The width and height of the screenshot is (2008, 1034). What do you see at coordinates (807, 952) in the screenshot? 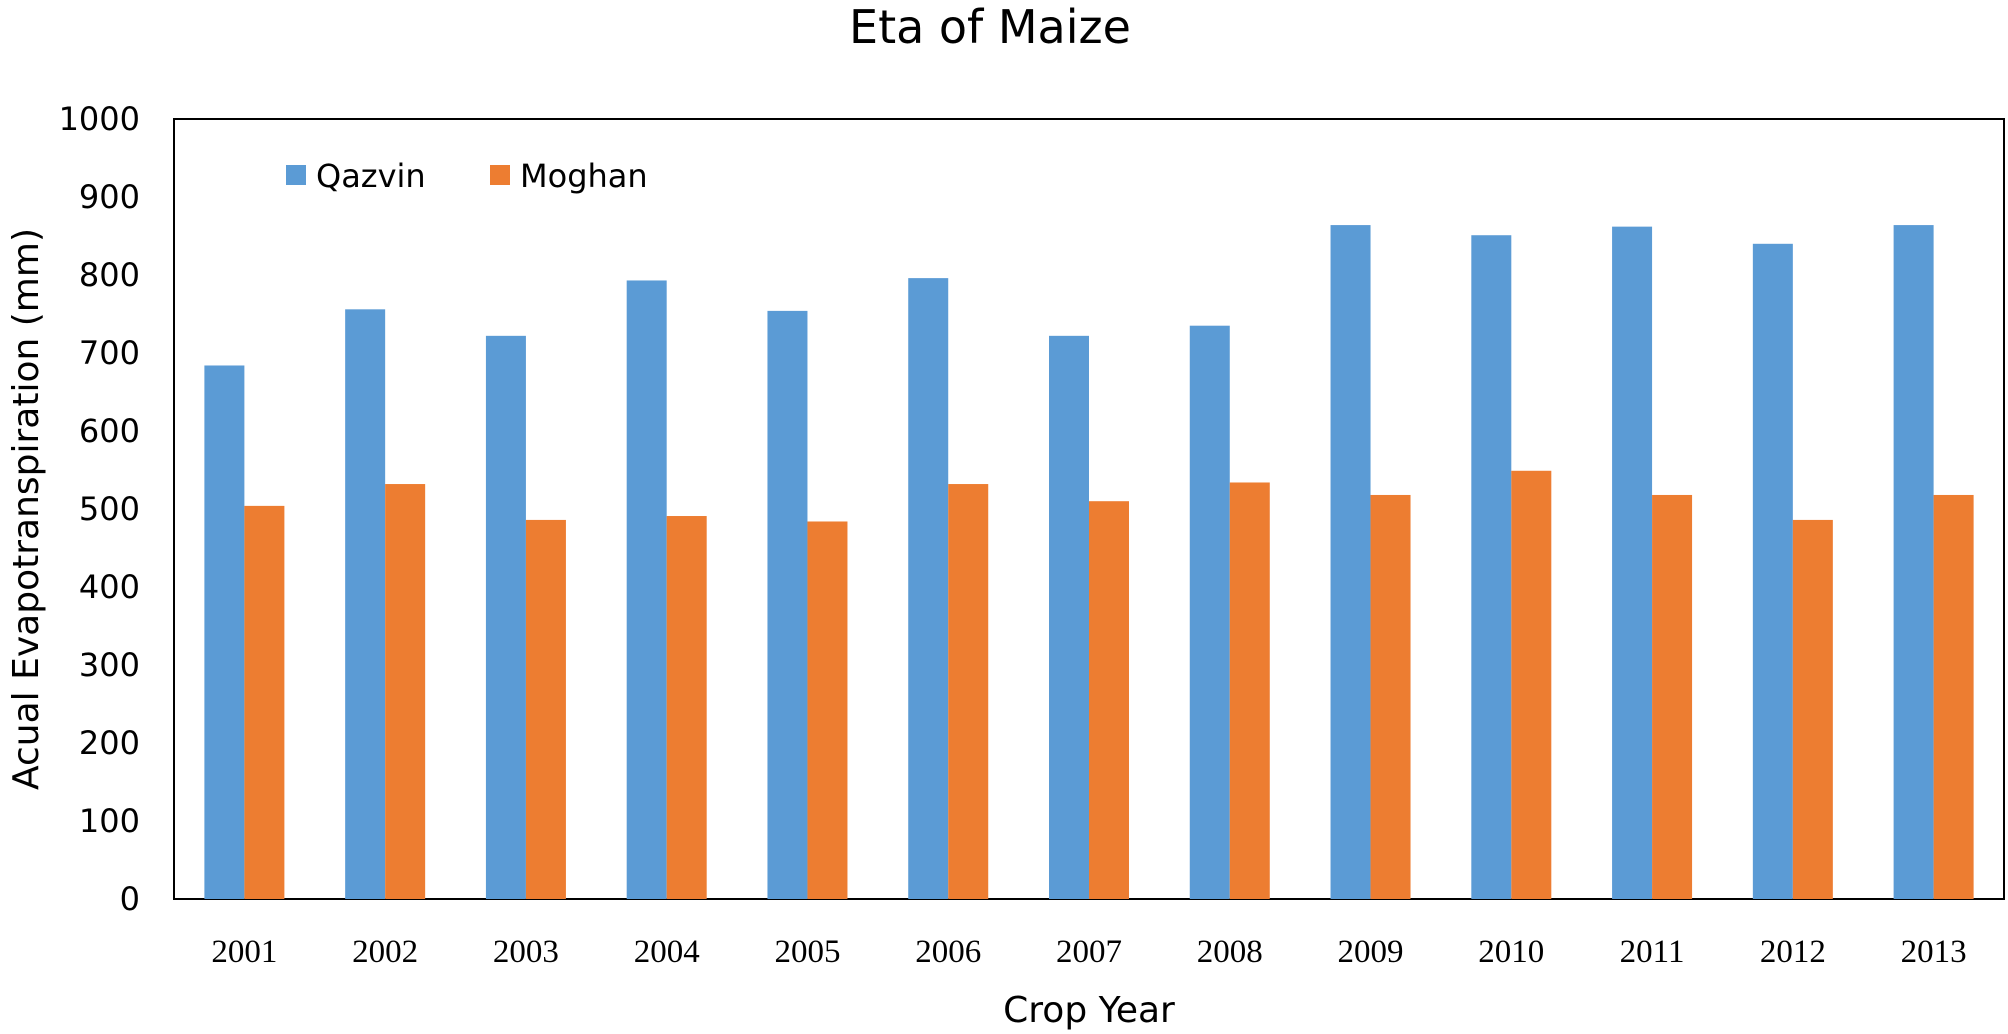
I see `x-tick-label: 2005` at bounding box center [807, 952].